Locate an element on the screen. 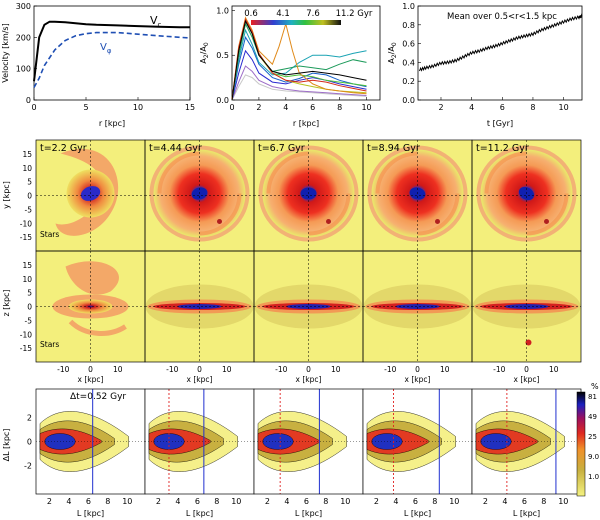  migration-ytick: 0 is located at coordinates (29, 442).